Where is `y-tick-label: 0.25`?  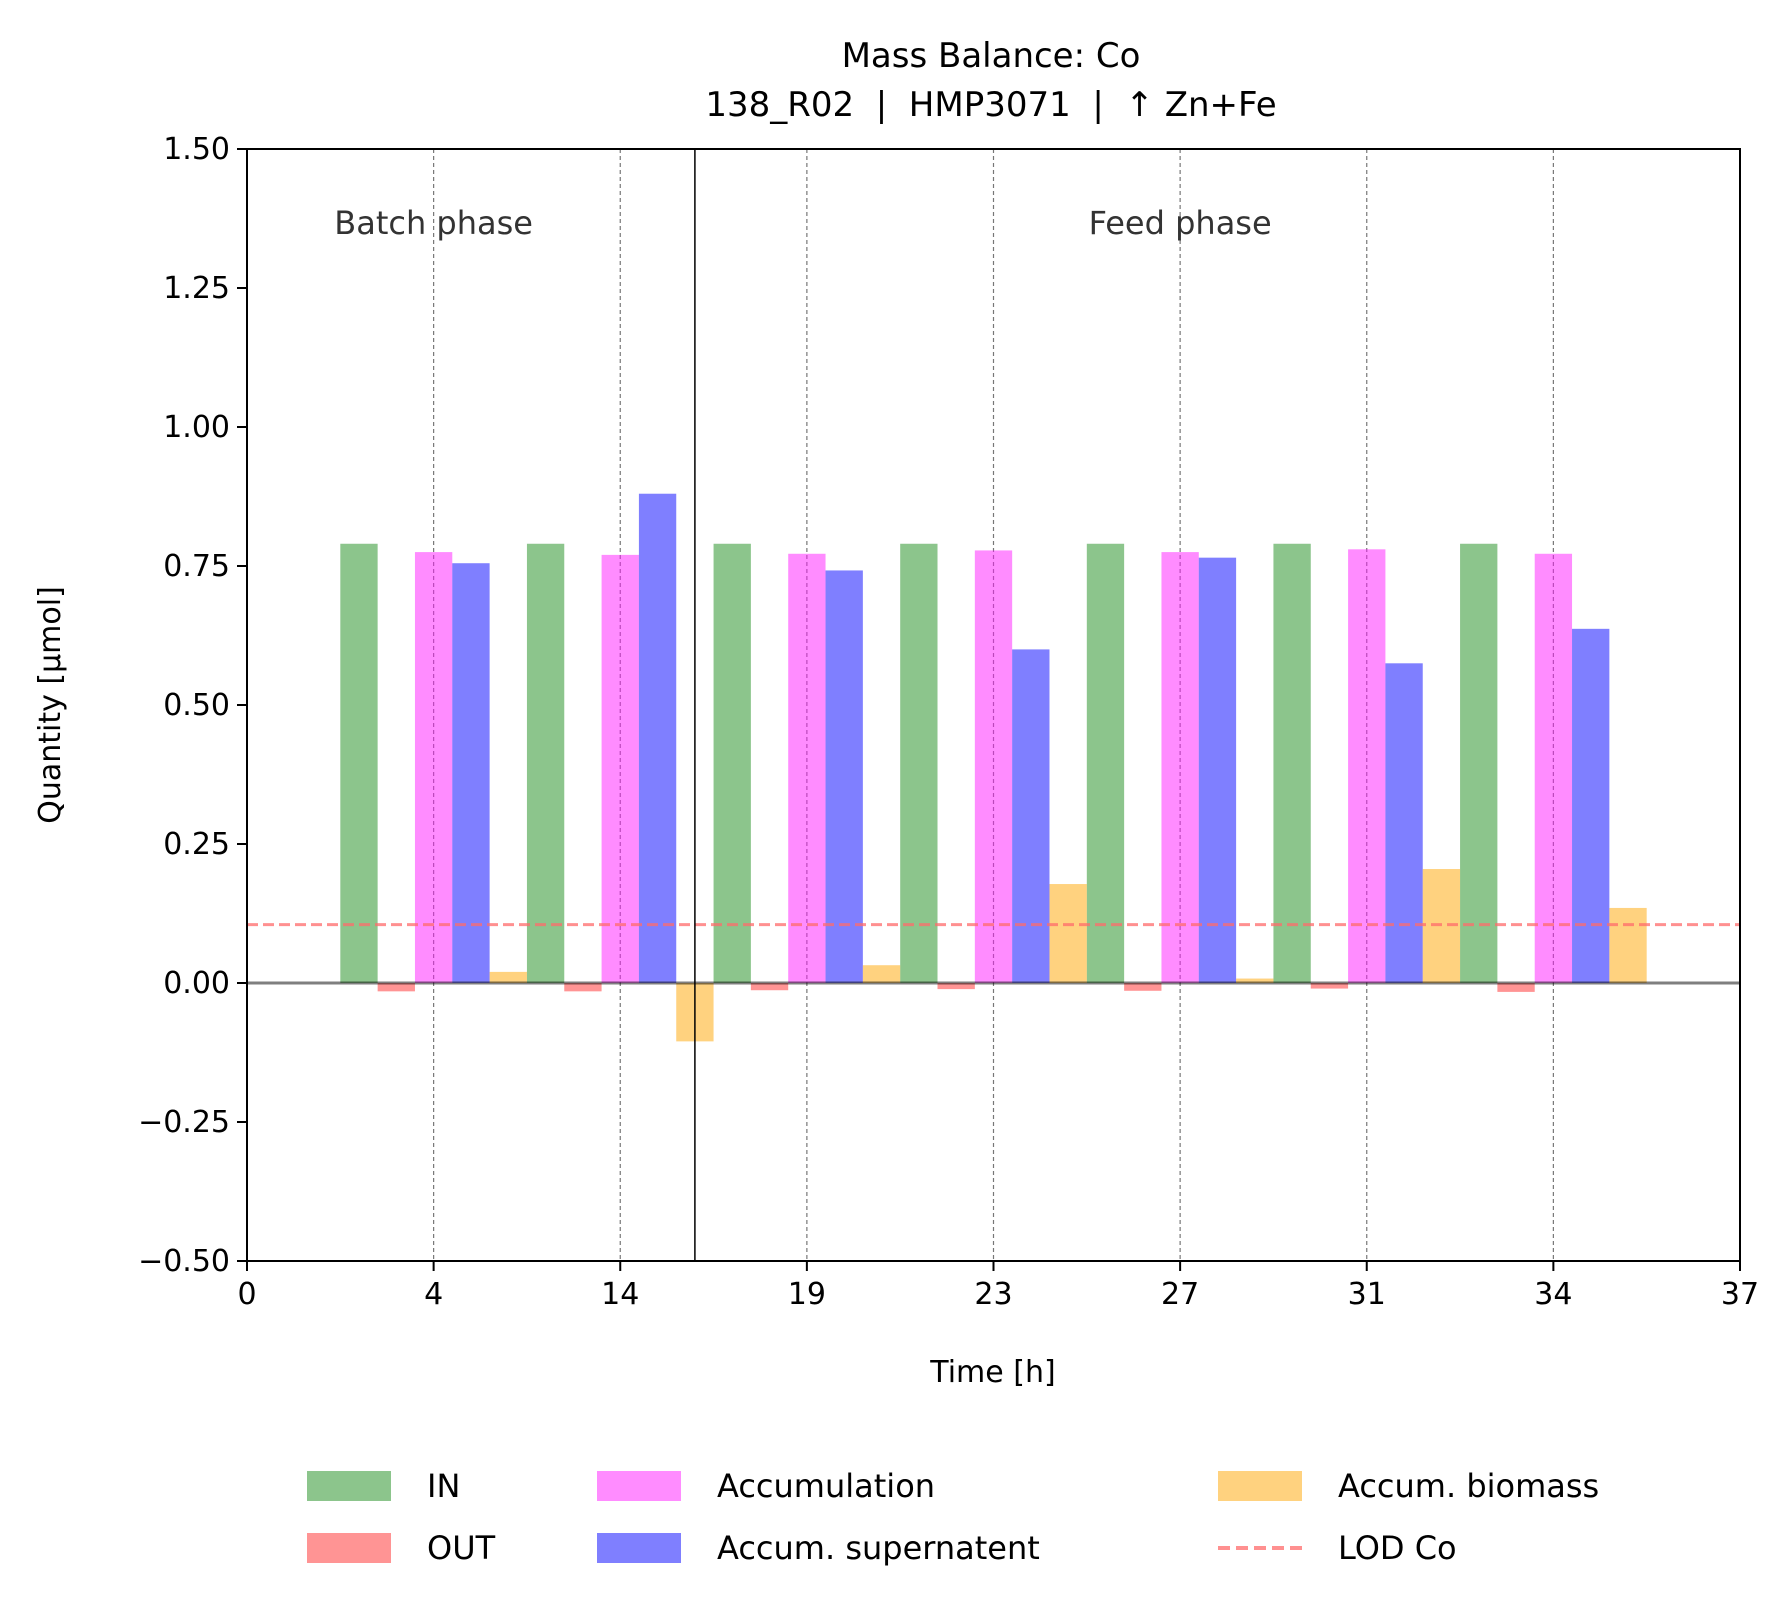 y-tick-label: 0.25 is located at coordinates (196, 844).